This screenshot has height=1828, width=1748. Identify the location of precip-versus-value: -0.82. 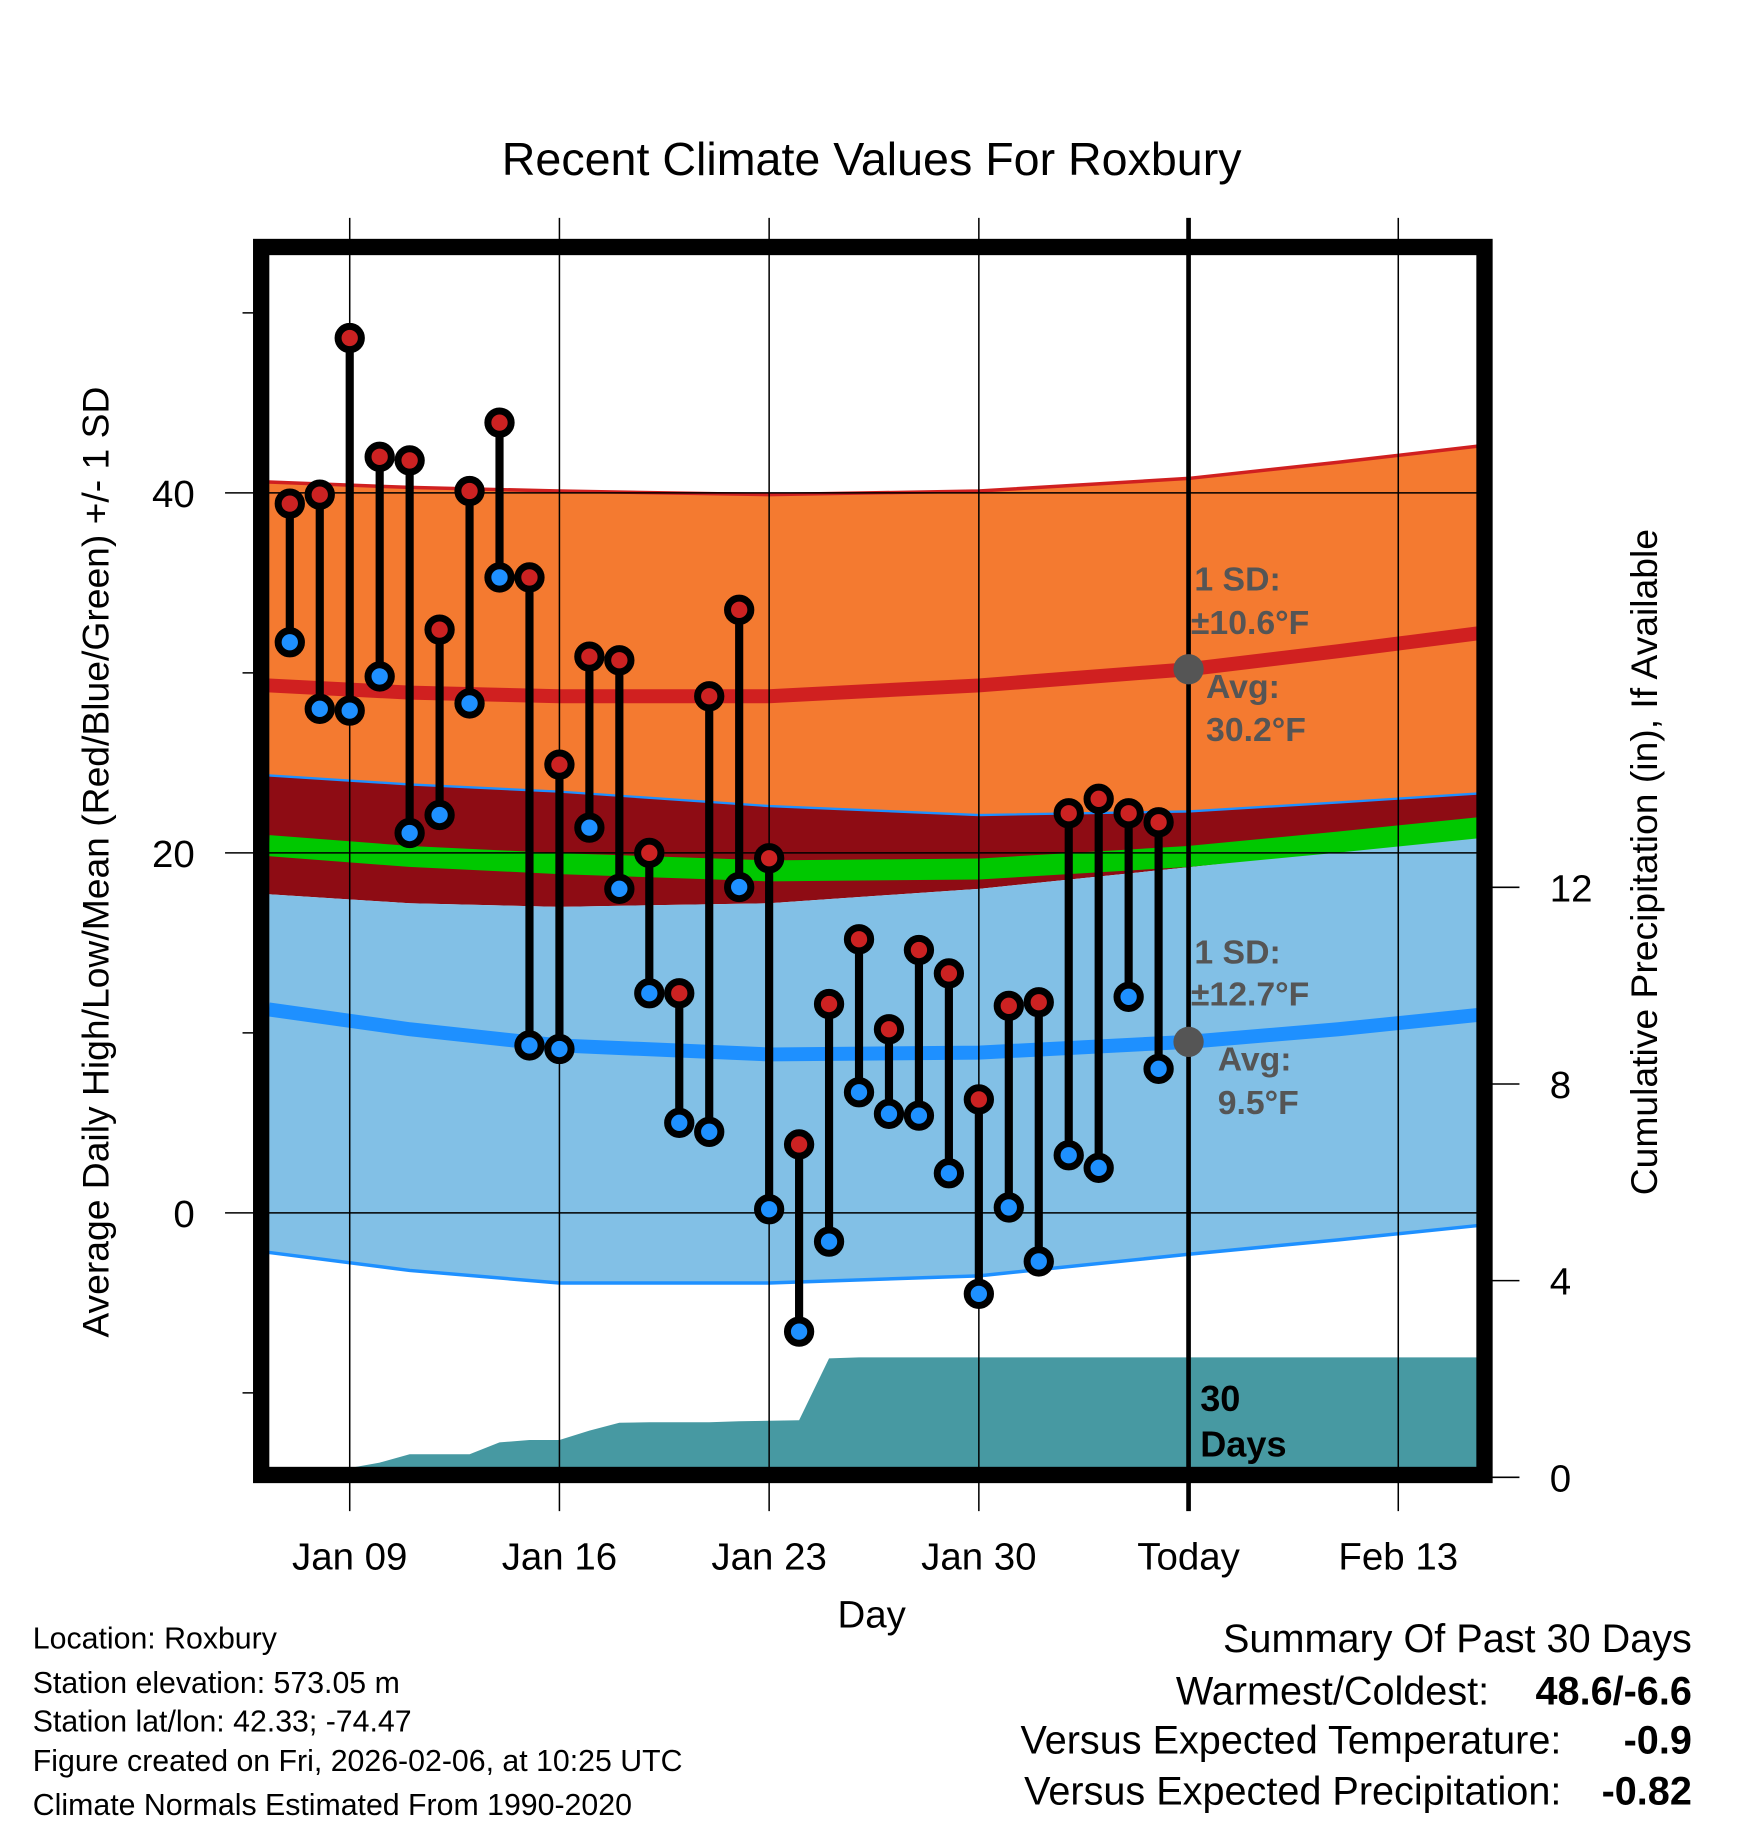
(1647, 1792).